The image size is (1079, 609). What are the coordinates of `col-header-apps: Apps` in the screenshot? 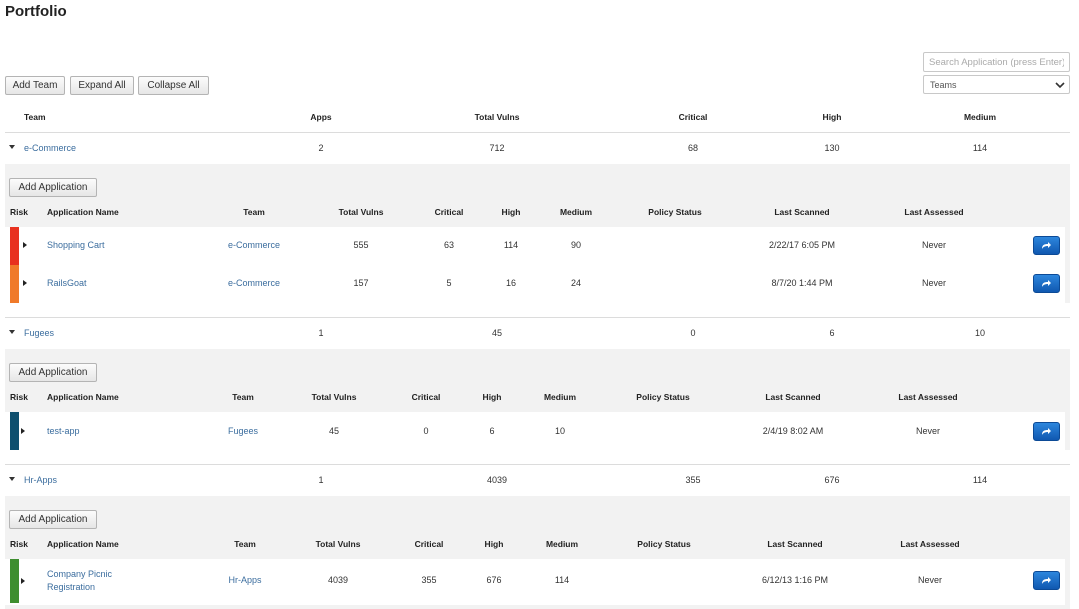 It's located at (321, 117).